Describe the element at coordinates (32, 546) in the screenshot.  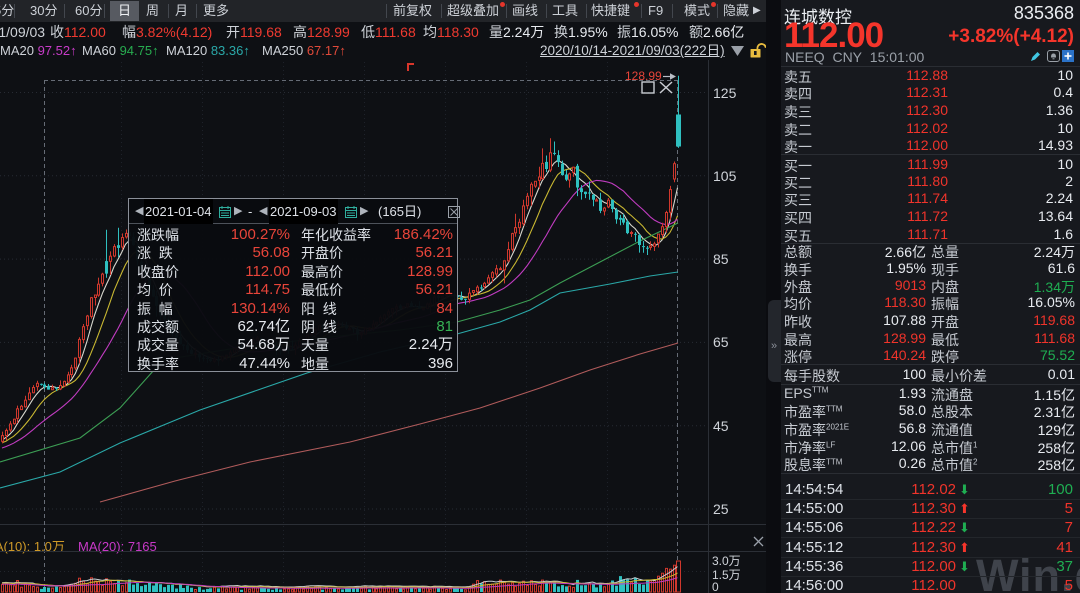
I see `svg-text: MA(10): 1.0万` at that location.